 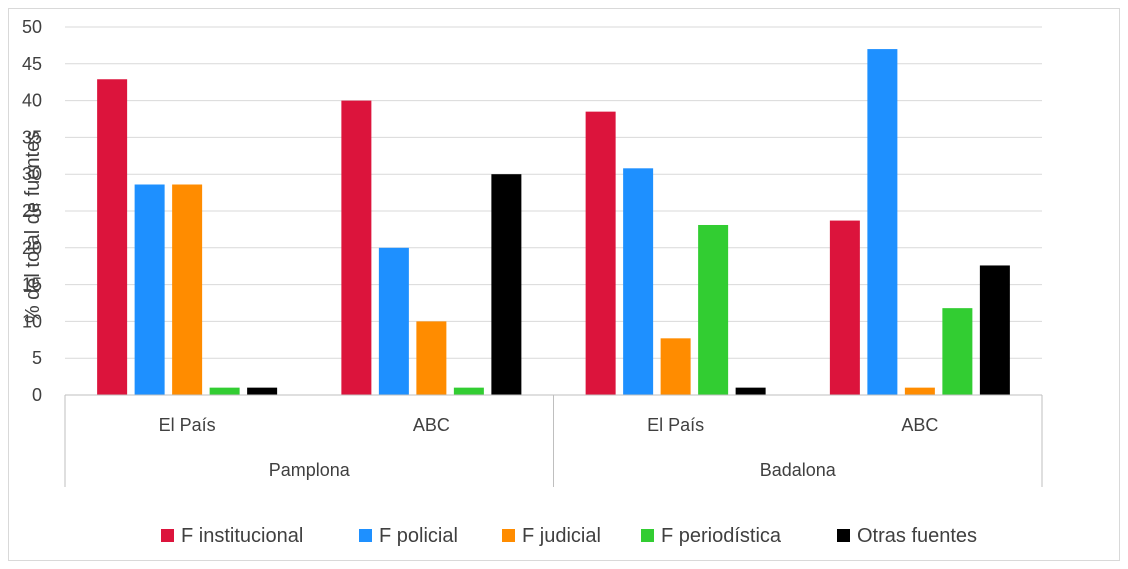 I want to click on y-tick-label: 30, so click(x=32, y=174).